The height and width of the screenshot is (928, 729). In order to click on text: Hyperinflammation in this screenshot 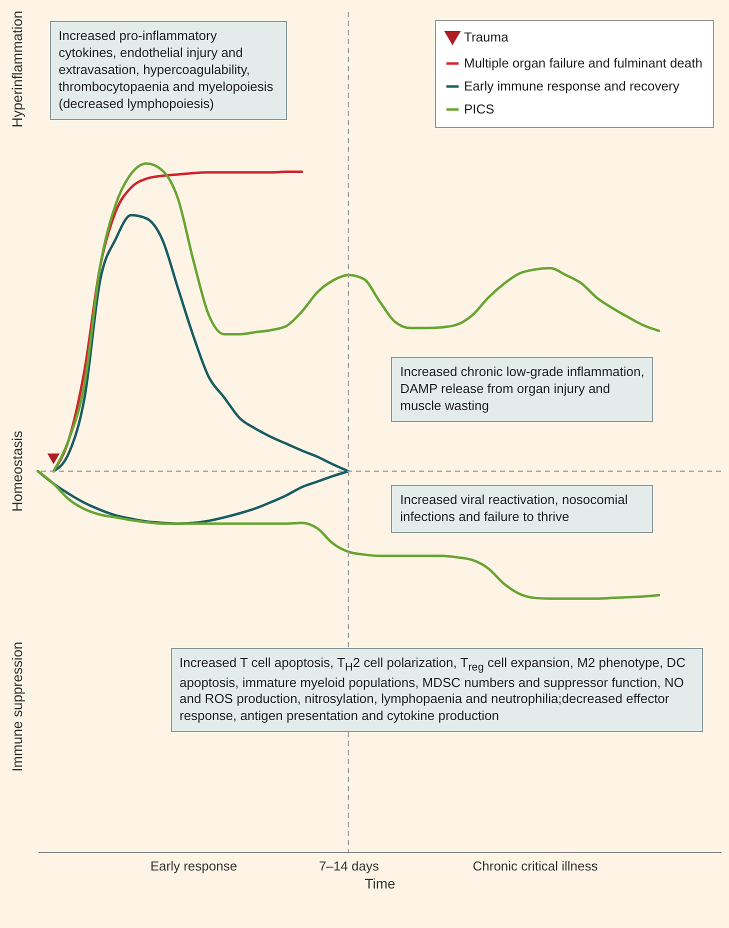, I will do `click(17, 69)`.